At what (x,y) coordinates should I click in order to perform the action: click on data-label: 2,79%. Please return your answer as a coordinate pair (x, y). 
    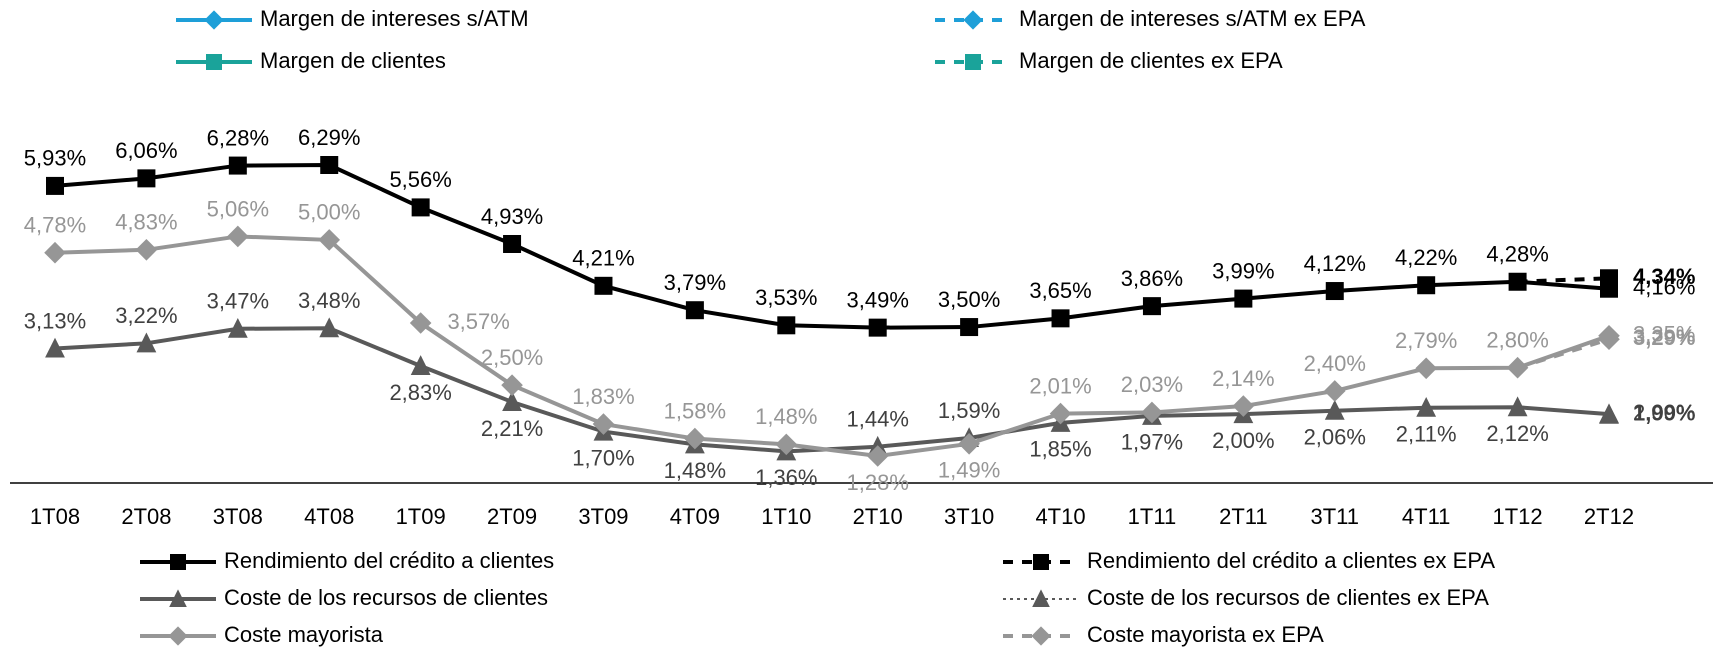
    Looking at the image, I should click on (1426, 340).